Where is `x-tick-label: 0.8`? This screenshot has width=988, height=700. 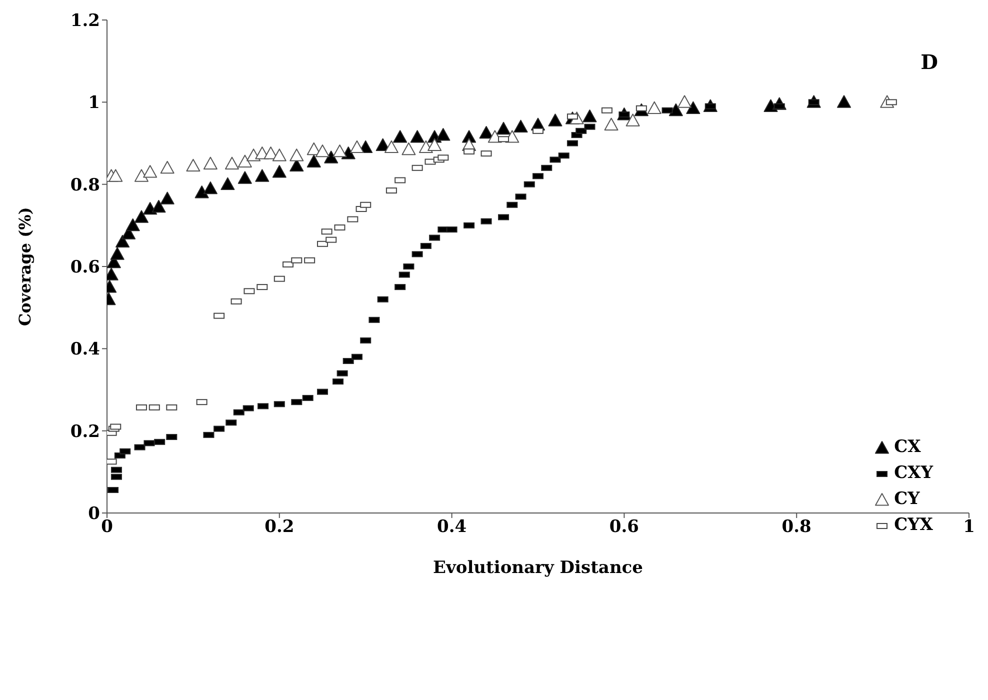 x-tick-label: 0.8 is located at coordinates (797, 527).